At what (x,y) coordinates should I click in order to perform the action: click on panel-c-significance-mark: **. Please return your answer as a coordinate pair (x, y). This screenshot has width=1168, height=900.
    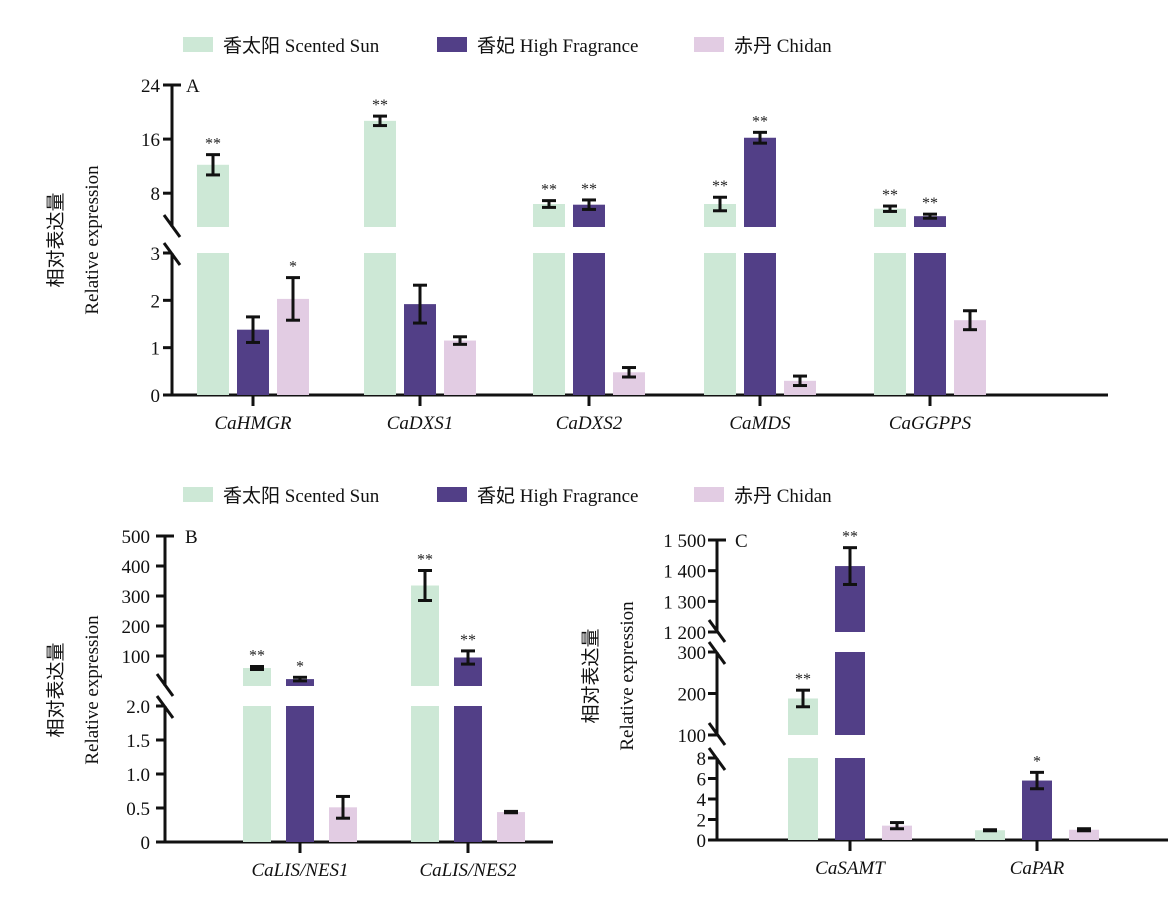
    Looking at the image, I should click on (803, 679).